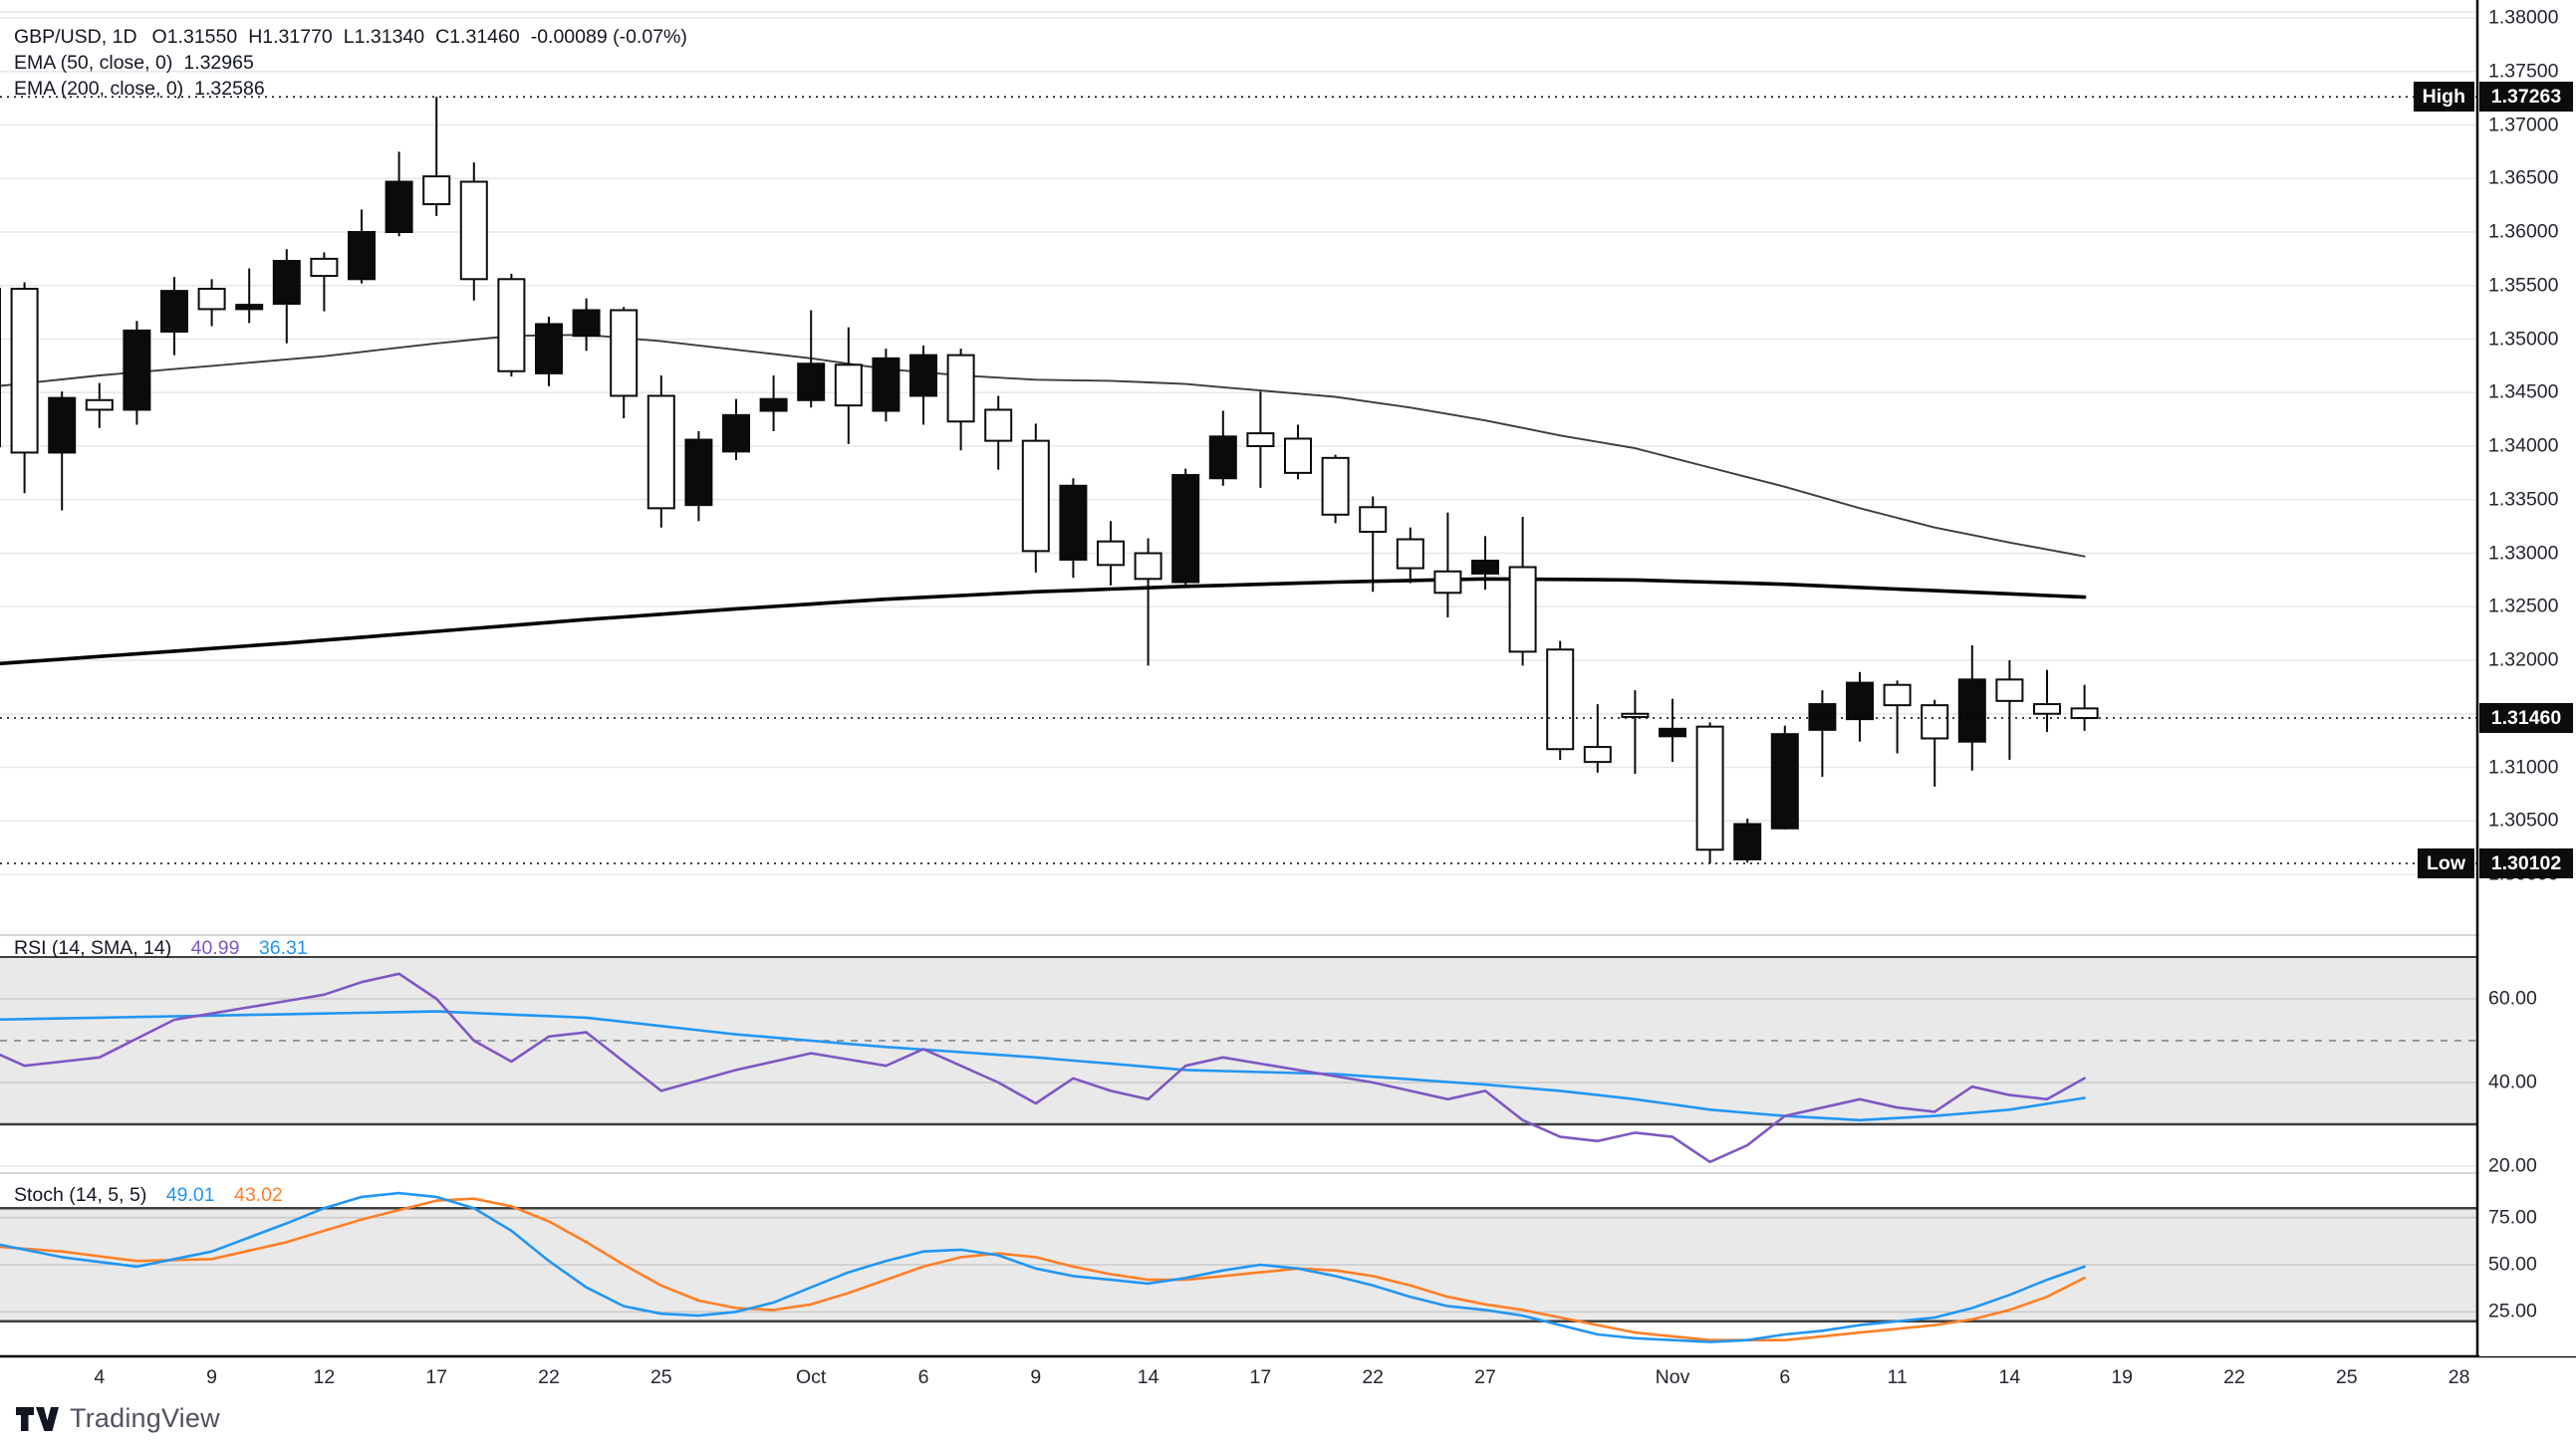 The width and height of the screenshot is (2576, 1442). Describe the element at coordinates (2512, 998) in the screenshot. I see `rsi-tick-label: 60.00` at that location.